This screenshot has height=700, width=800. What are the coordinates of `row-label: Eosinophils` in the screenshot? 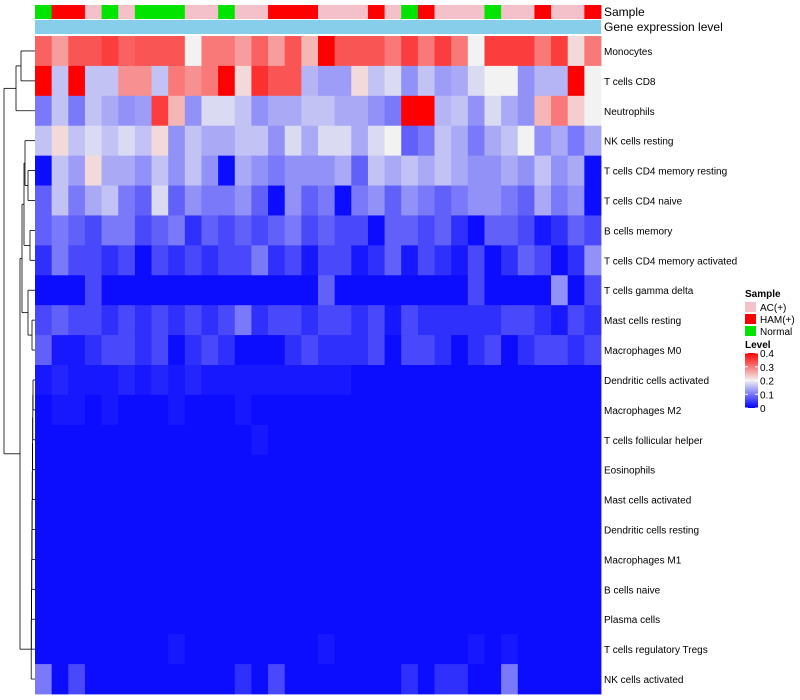 It's located at (629, 471).